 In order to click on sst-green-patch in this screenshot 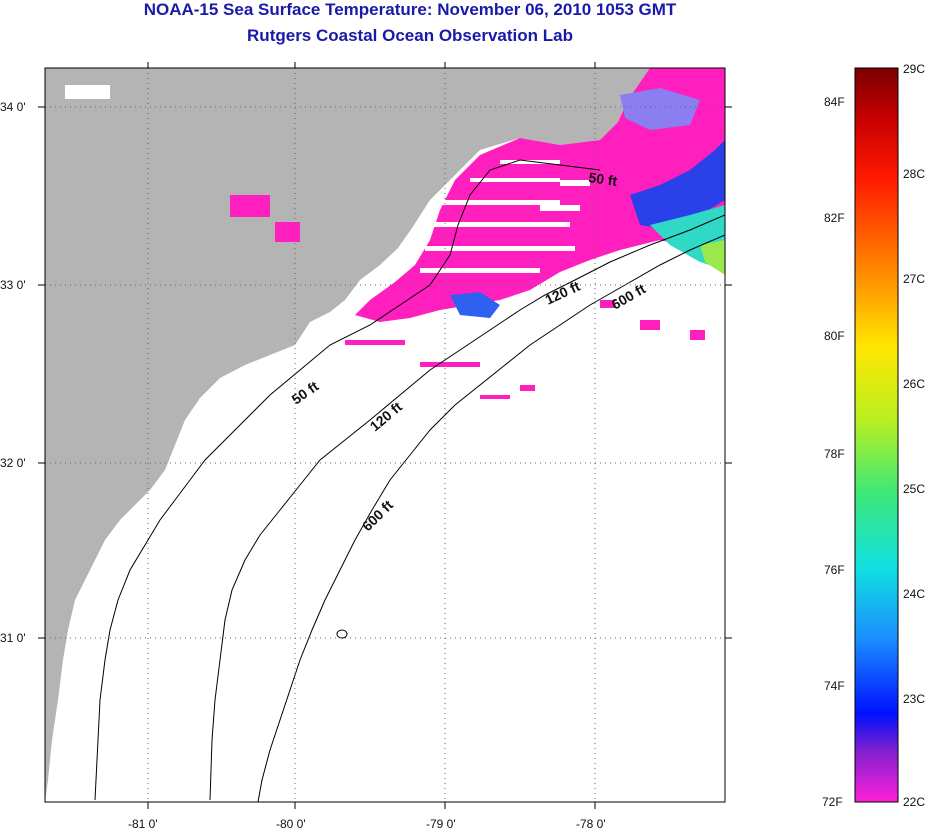, I will do `click(712, 257)`.